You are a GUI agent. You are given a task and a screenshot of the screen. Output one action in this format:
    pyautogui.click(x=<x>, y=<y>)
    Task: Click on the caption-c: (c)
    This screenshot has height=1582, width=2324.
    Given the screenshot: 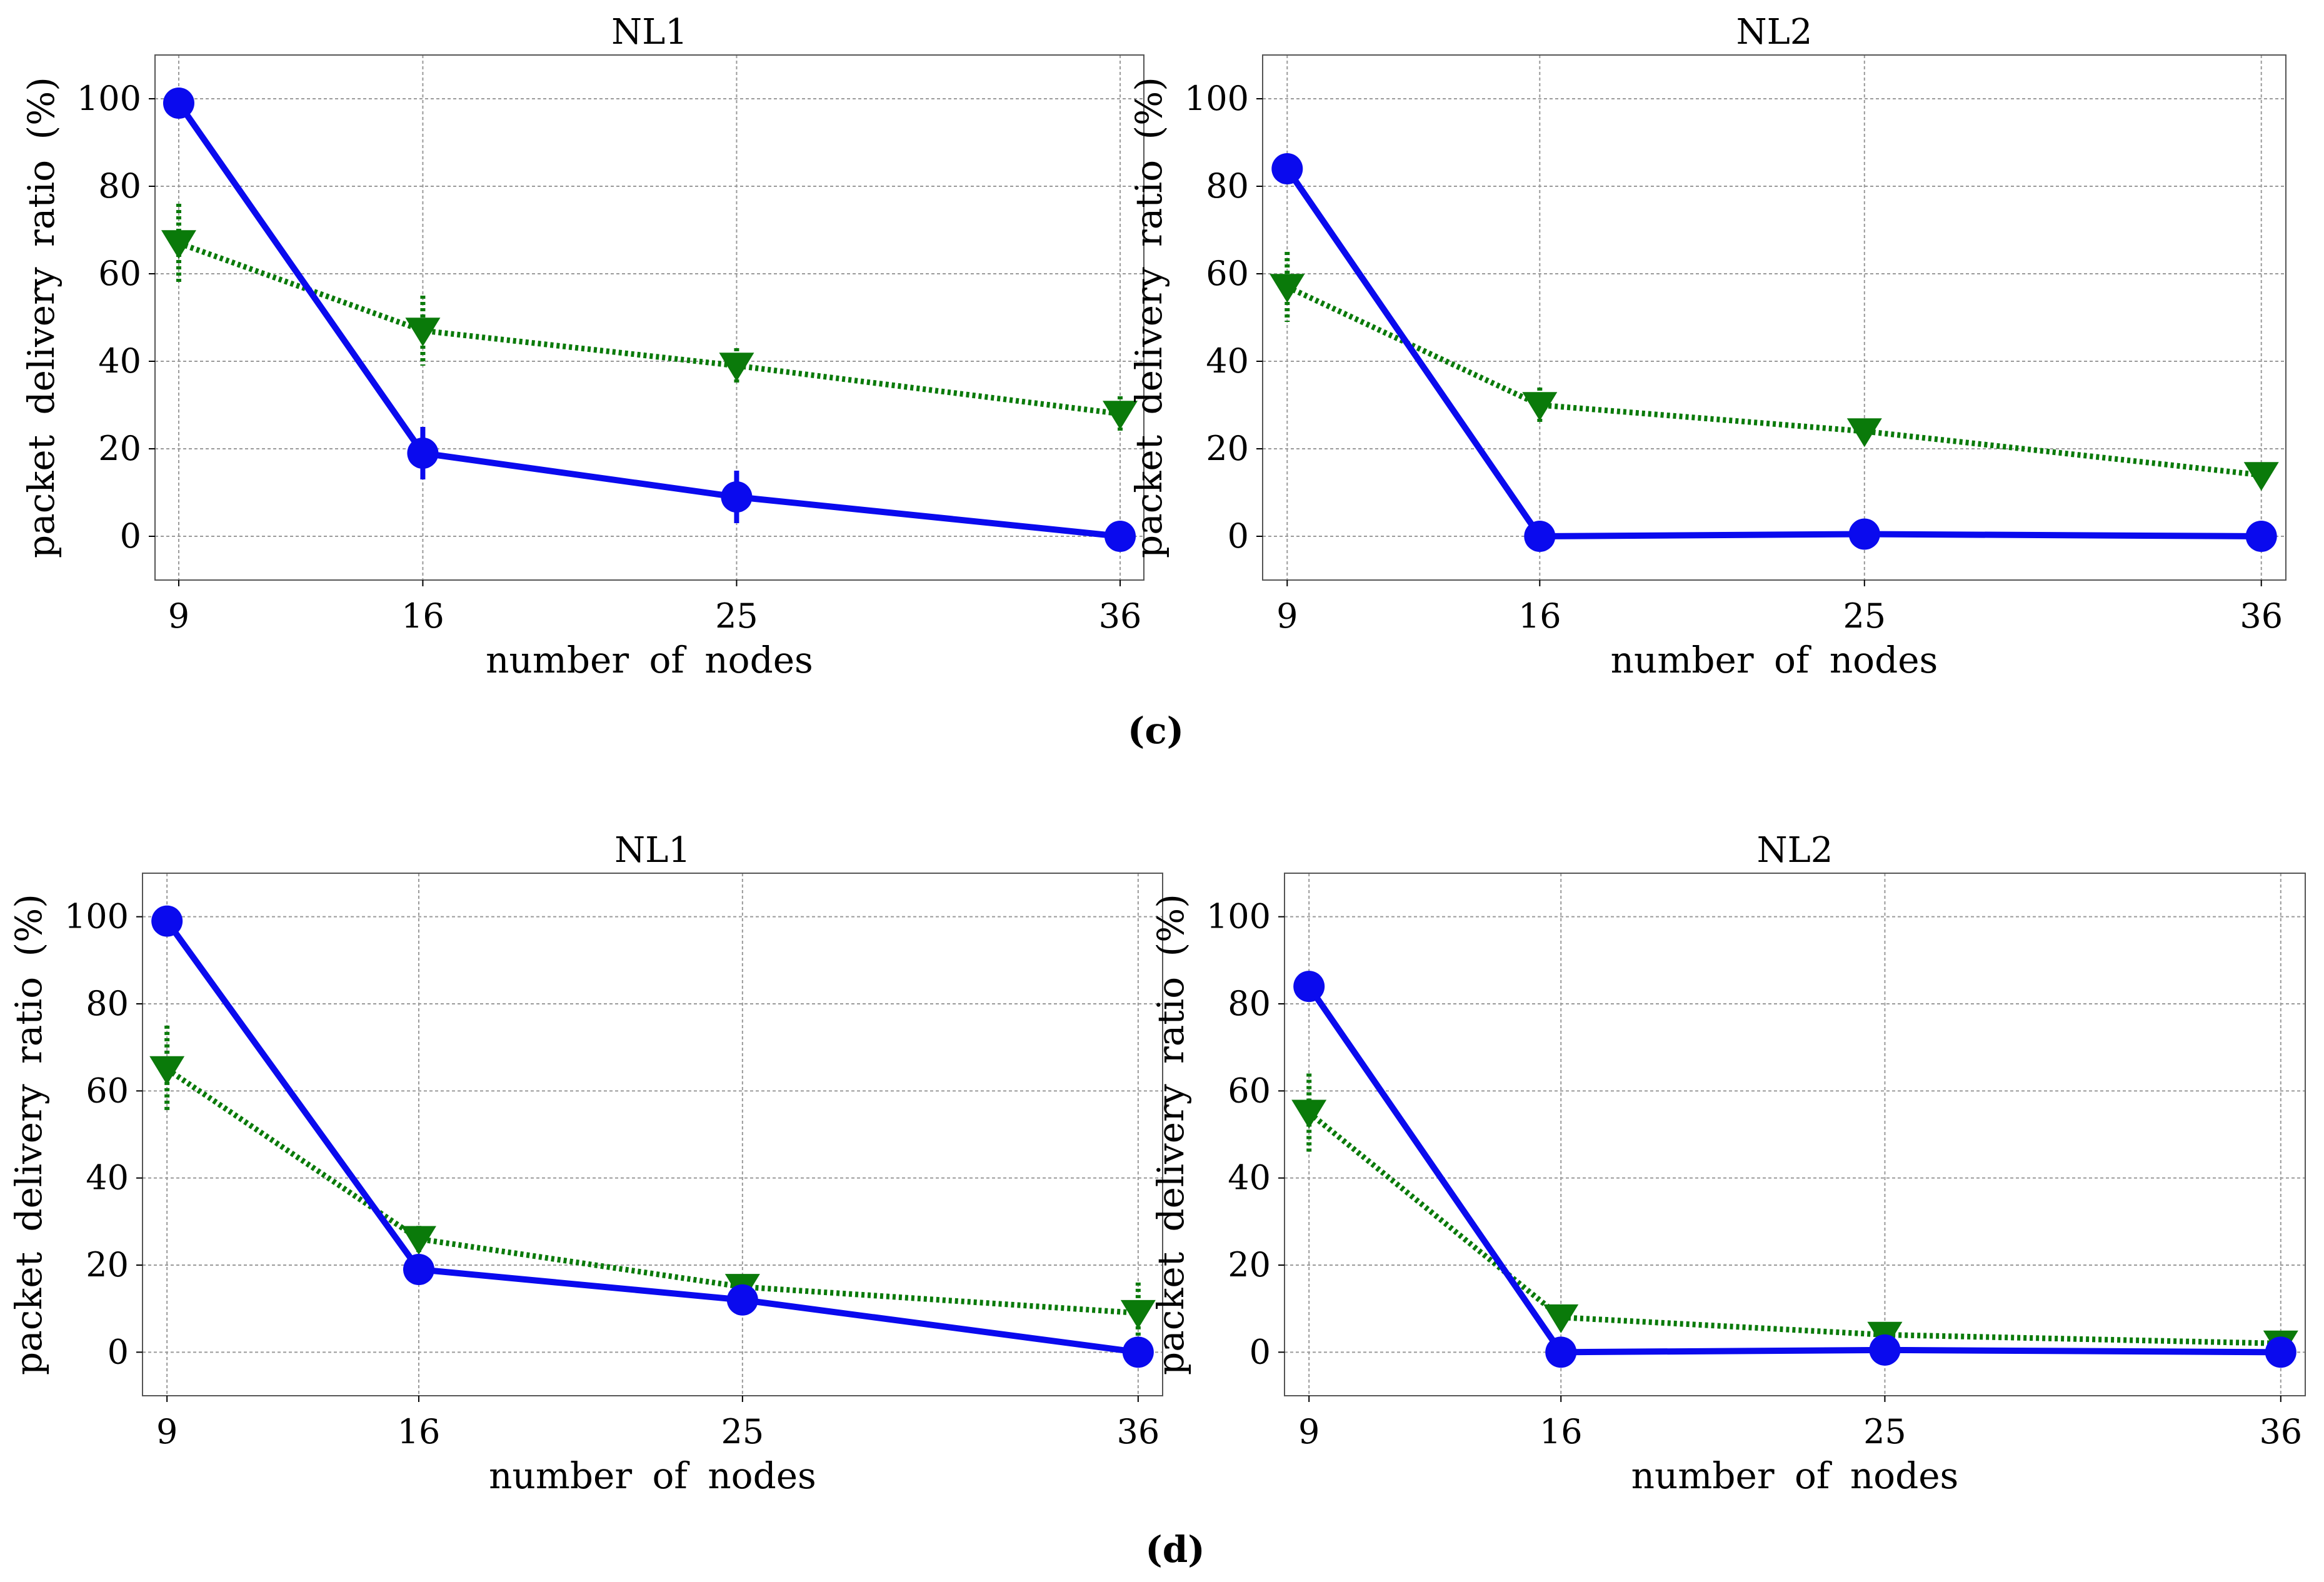 What is the action you would take?
    pyautogui.click(x=1156, y=730)
    